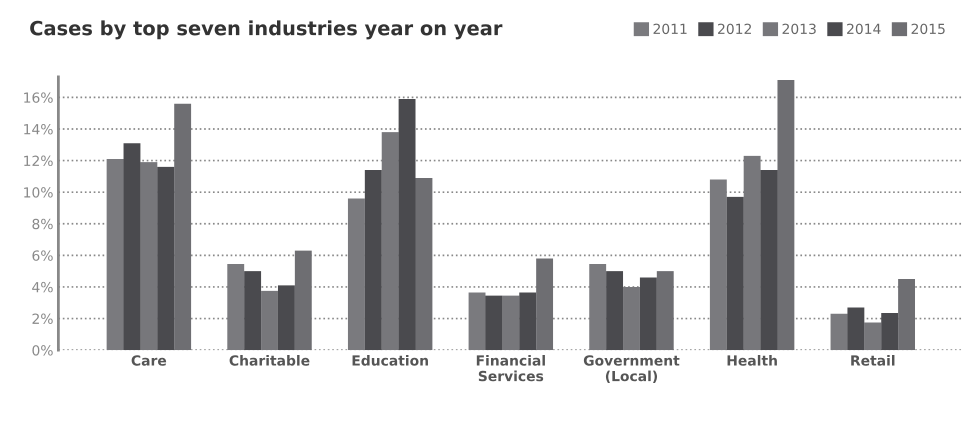  Describe the element at coordinates (632, 369) in the screenshot. I see `x-tick-label: Government (Local)` at that location.